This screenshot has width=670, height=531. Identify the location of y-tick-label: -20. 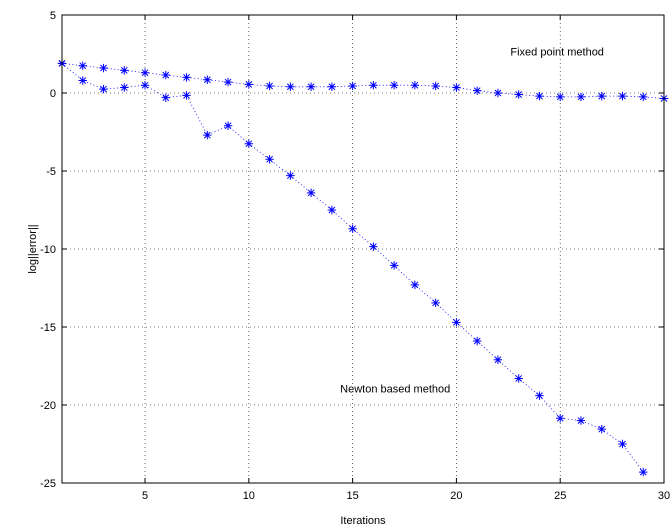
(48, 406).